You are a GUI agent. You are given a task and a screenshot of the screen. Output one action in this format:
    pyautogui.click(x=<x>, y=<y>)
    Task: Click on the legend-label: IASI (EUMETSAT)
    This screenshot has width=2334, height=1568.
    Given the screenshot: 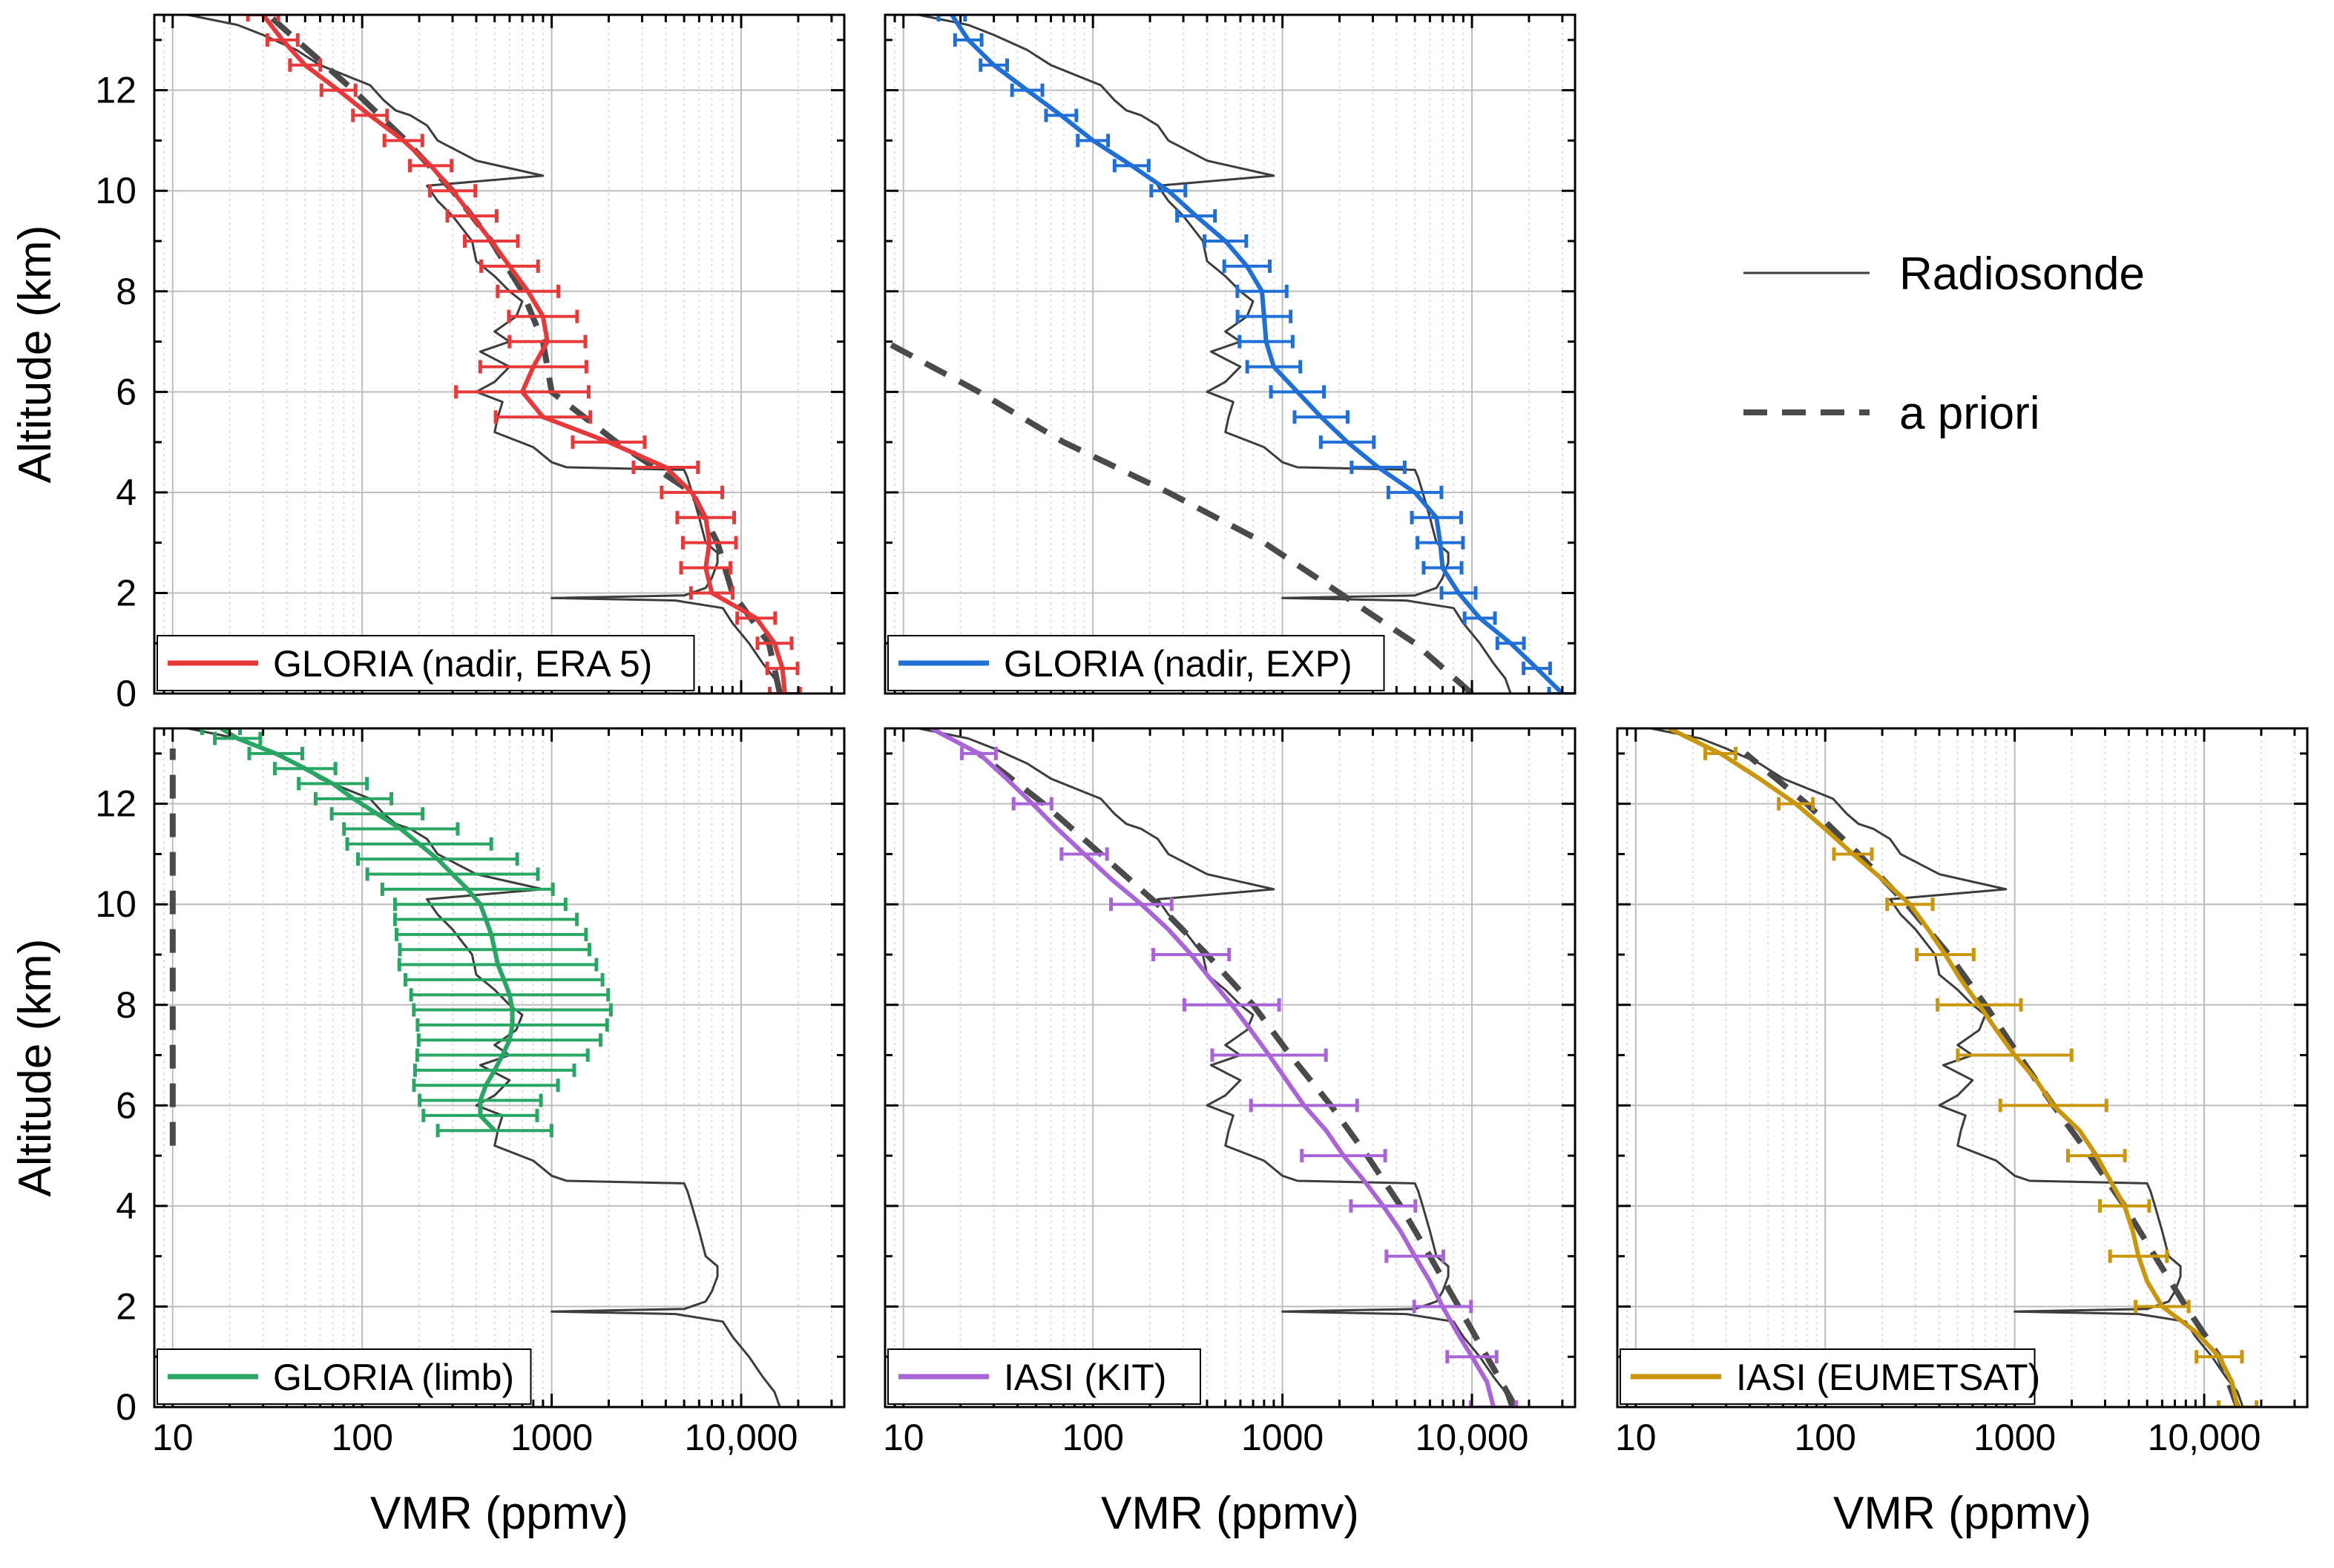 What is the action you would take?
    pyautogui.click(x=1888, y=1377)
    